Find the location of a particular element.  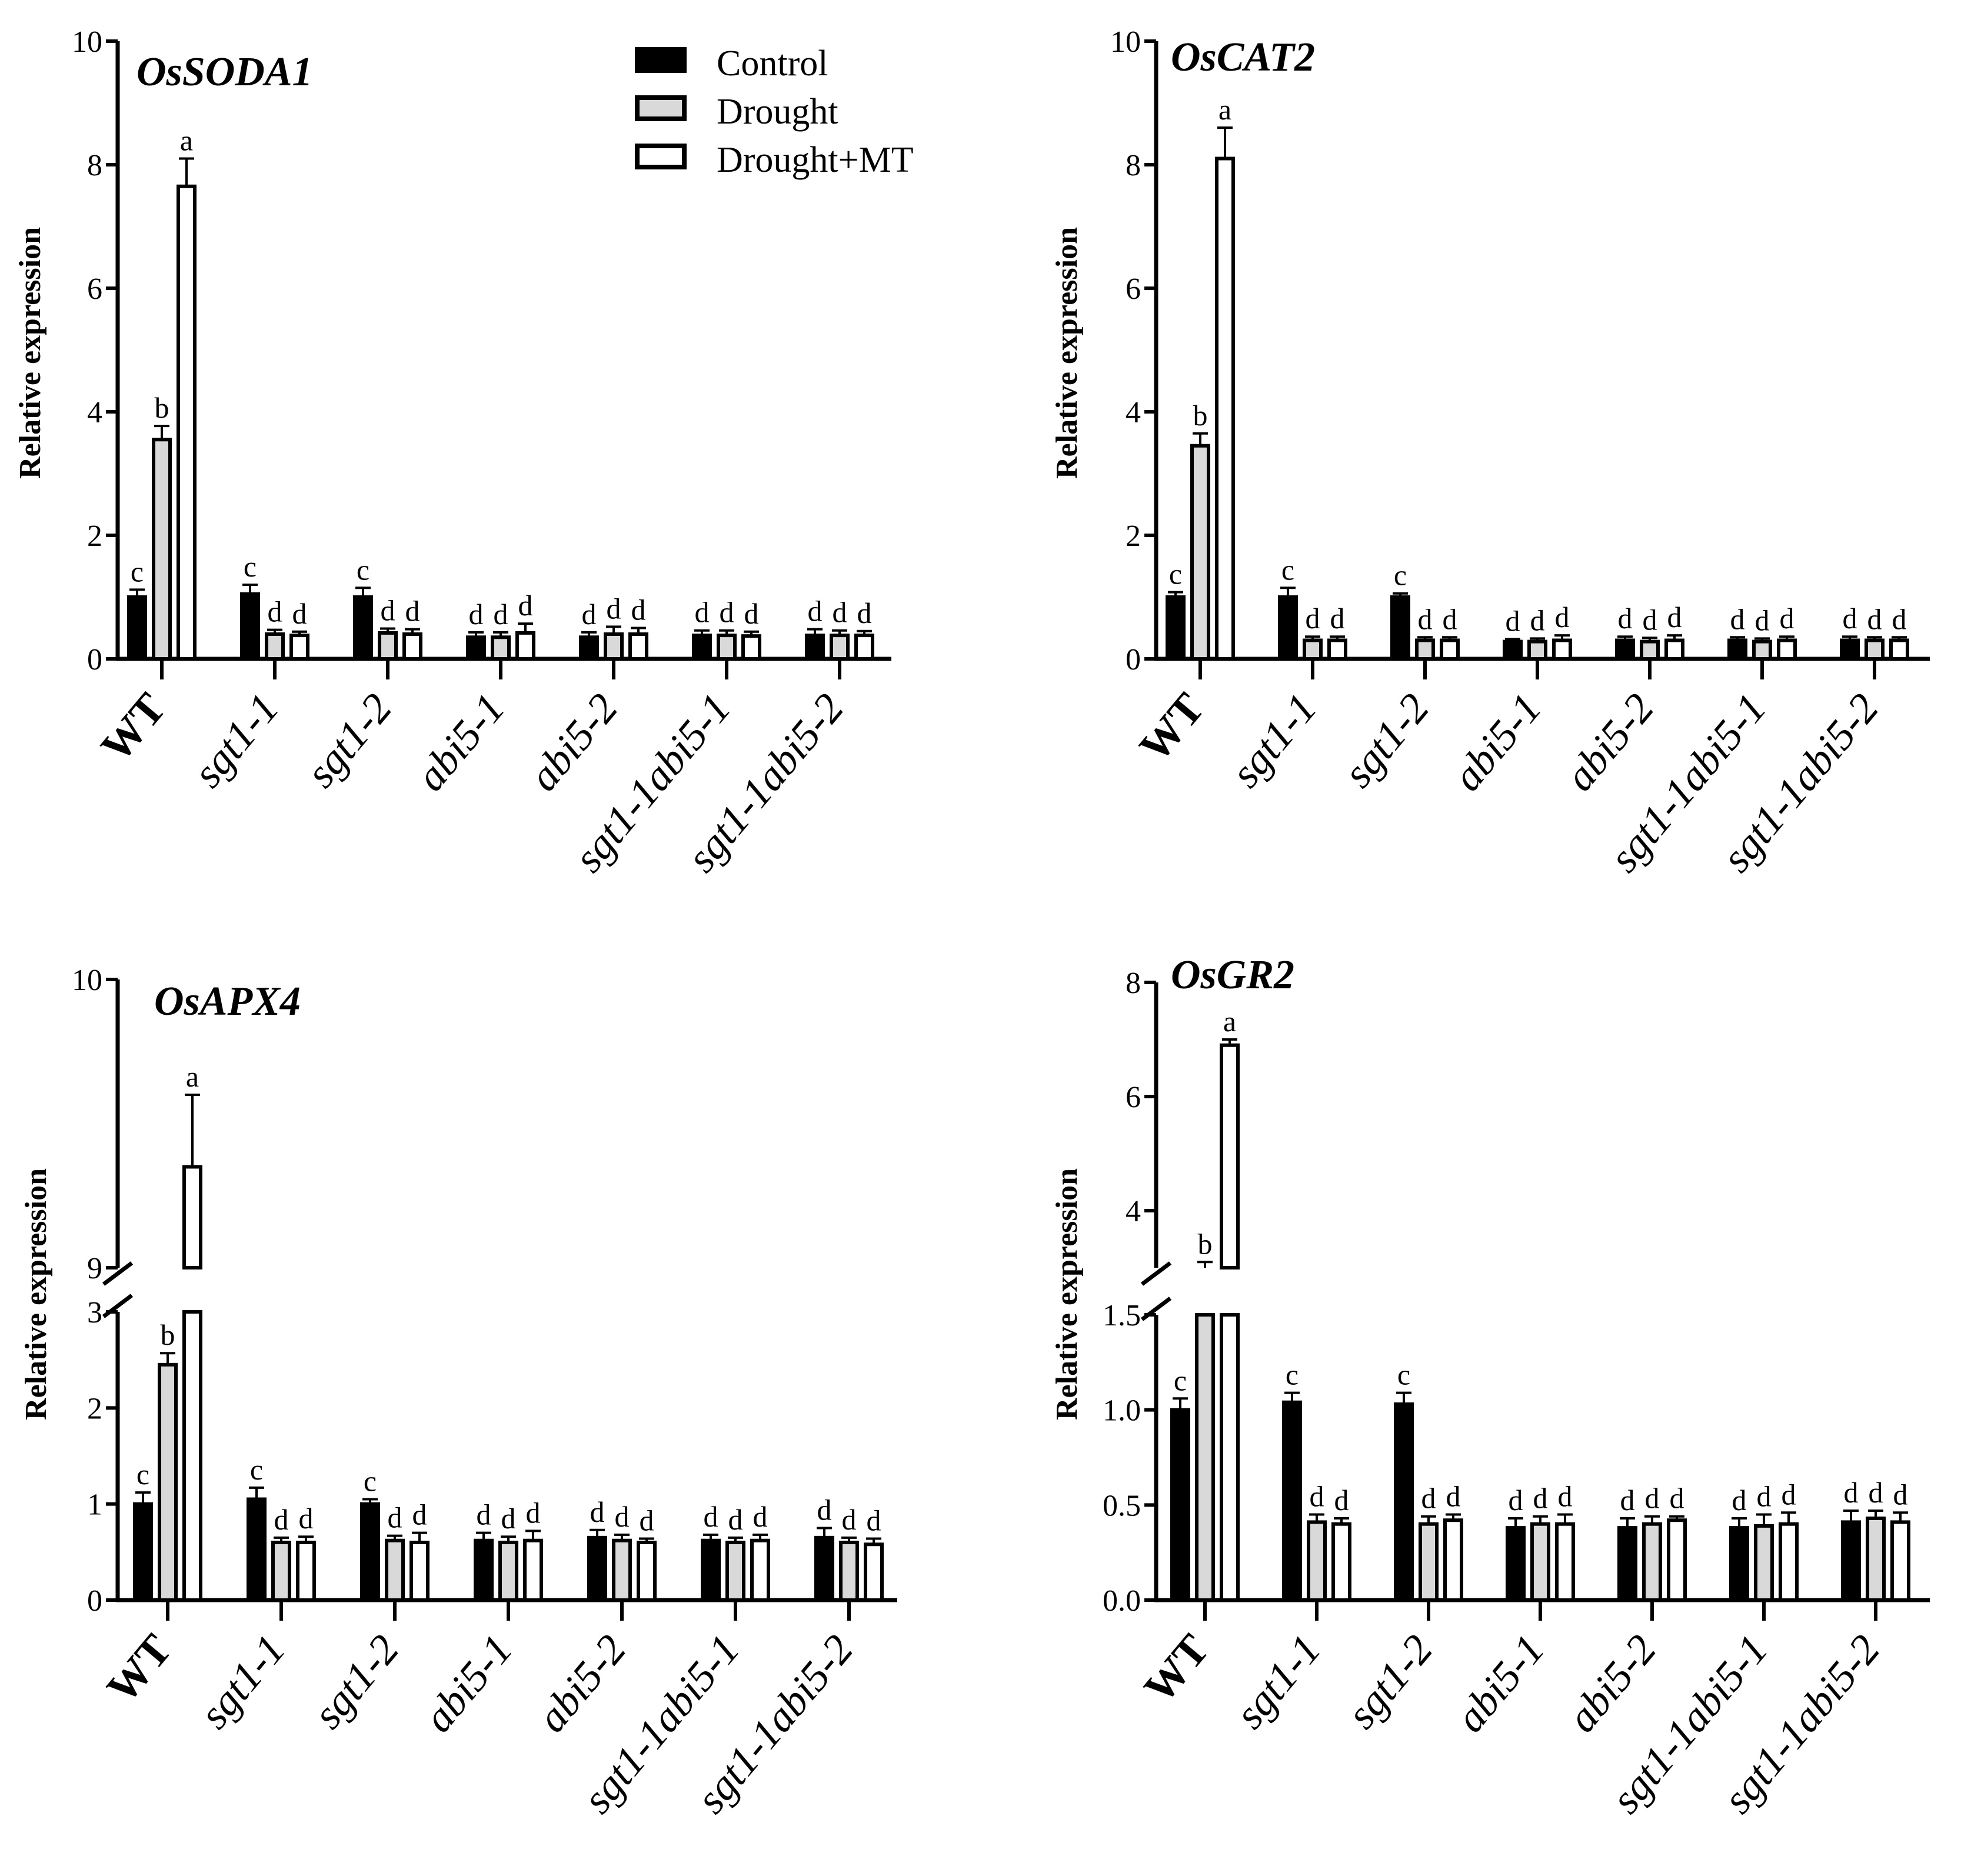

y-tick-label: 8 is located at coordinates (1133, 165).